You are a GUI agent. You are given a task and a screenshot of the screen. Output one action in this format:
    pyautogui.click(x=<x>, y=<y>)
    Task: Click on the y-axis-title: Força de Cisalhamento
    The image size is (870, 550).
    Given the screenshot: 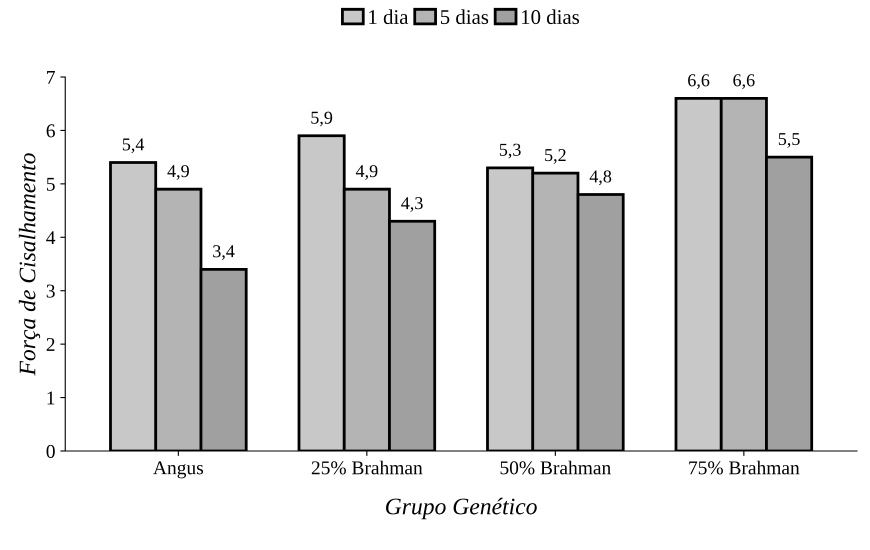 What is the action you would take?
    pyautogui.click(x=29, y=264)
    